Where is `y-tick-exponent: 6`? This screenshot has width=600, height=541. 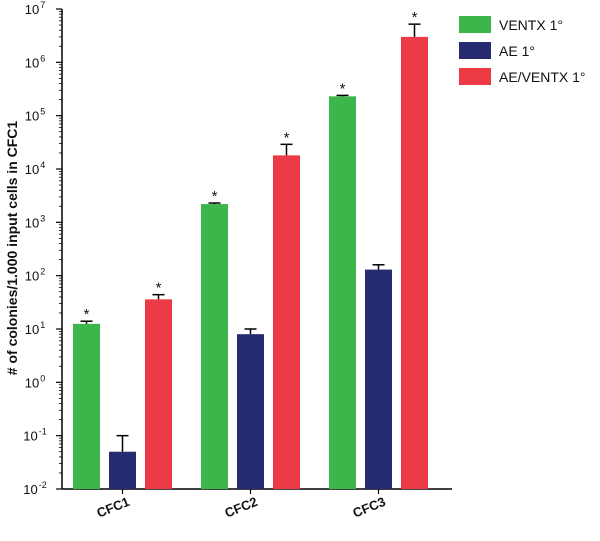 y-tick-exponent: 6 is located at coordinates (42, 58).